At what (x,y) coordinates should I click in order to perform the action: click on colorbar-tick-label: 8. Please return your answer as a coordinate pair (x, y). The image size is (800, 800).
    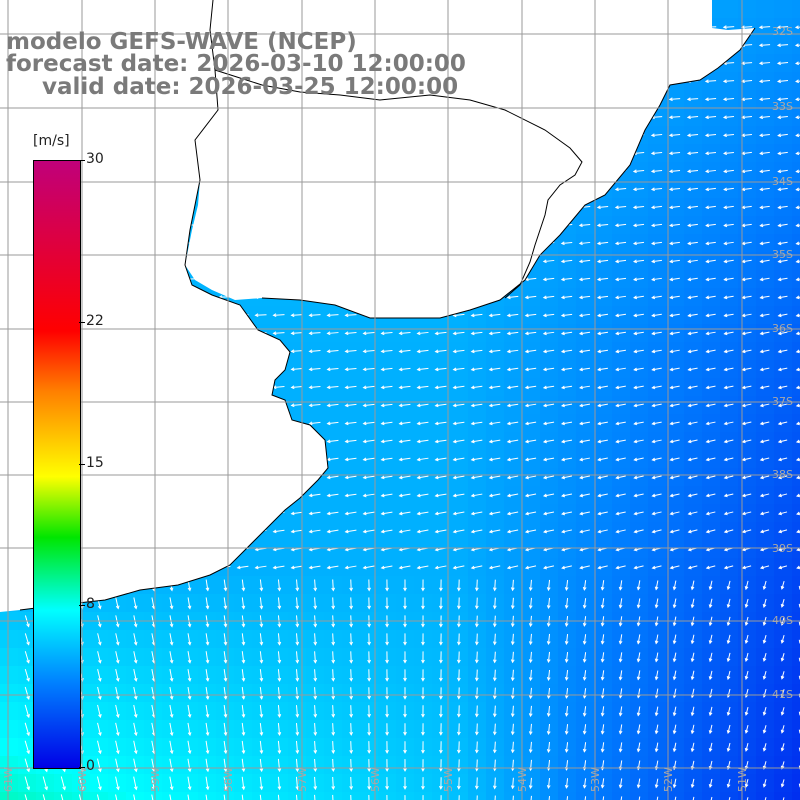
    Looking at the image, I should click on (90, 604).